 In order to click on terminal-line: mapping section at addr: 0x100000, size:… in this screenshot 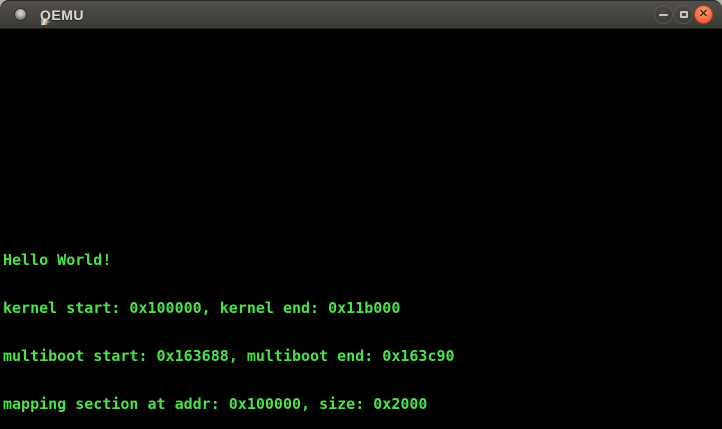, I will do `click(215, 404)`.